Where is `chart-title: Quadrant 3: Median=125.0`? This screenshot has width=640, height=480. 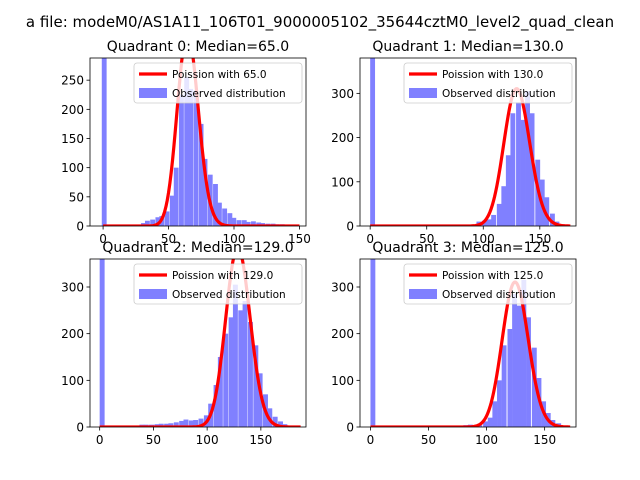 chart-title: Quadrant 3: Median=125.0 is located at coordinates (467, 248).